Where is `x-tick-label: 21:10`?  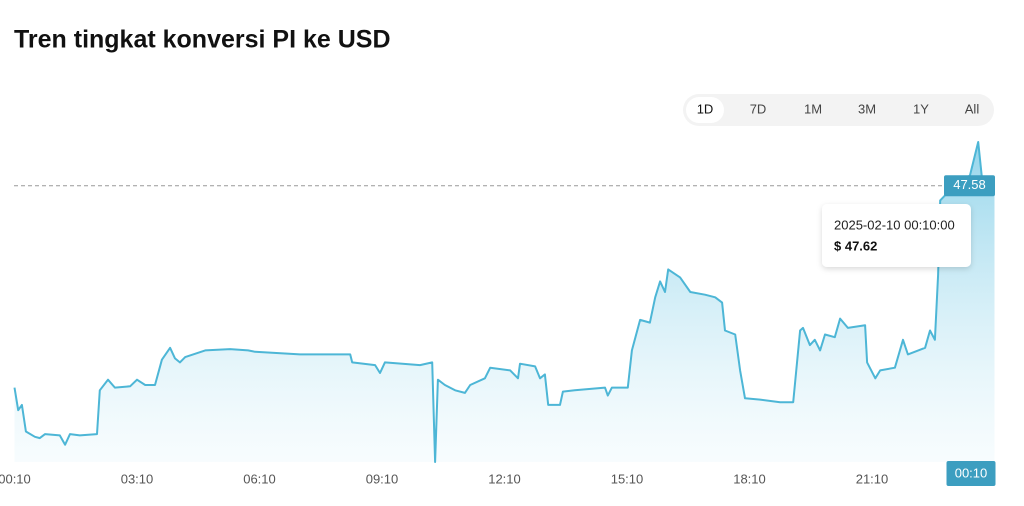 x-tick-label: 21:10 is located at coordinates (872, 478).